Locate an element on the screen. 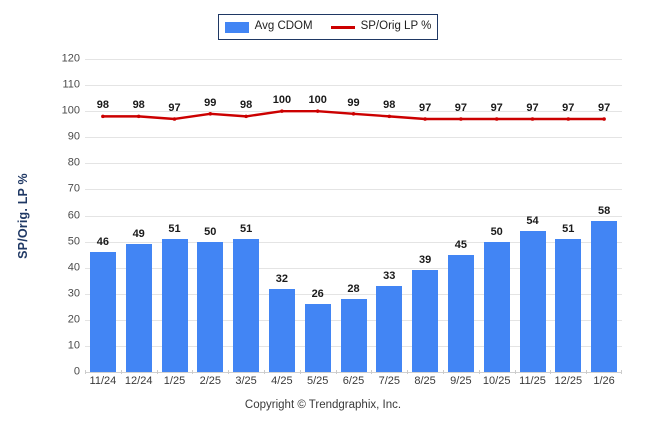 This screenshot has height=434, width=646. x-axis-tick-label: 11/24 is located at coordinates (103, 381).